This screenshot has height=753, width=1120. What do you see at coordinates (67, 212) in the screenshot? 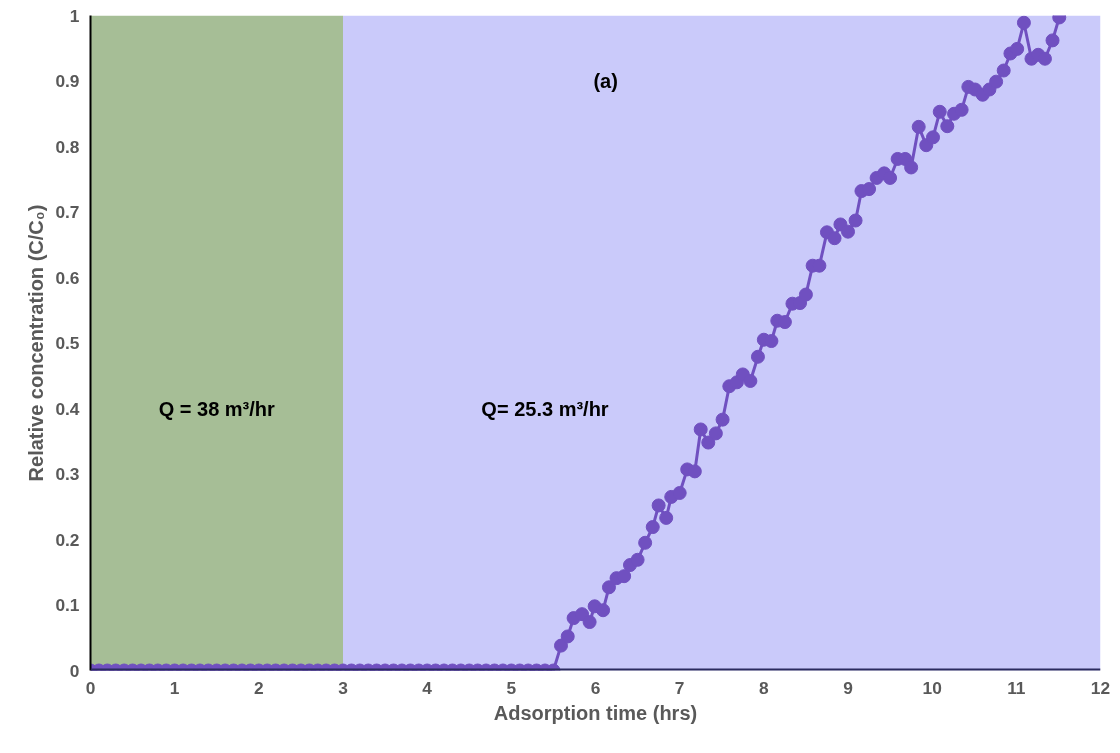
I see `y-tick-label: 0.7` at bounding box center [67, 212].